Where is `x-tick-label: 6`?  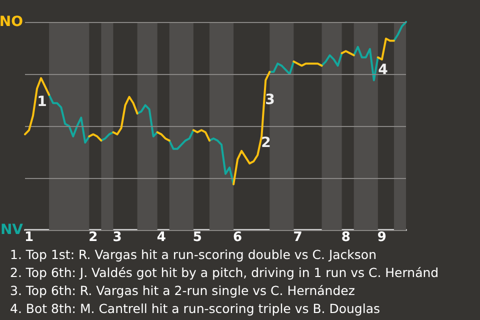 x-tick-label: 6 is located at coordinates (237, 237).